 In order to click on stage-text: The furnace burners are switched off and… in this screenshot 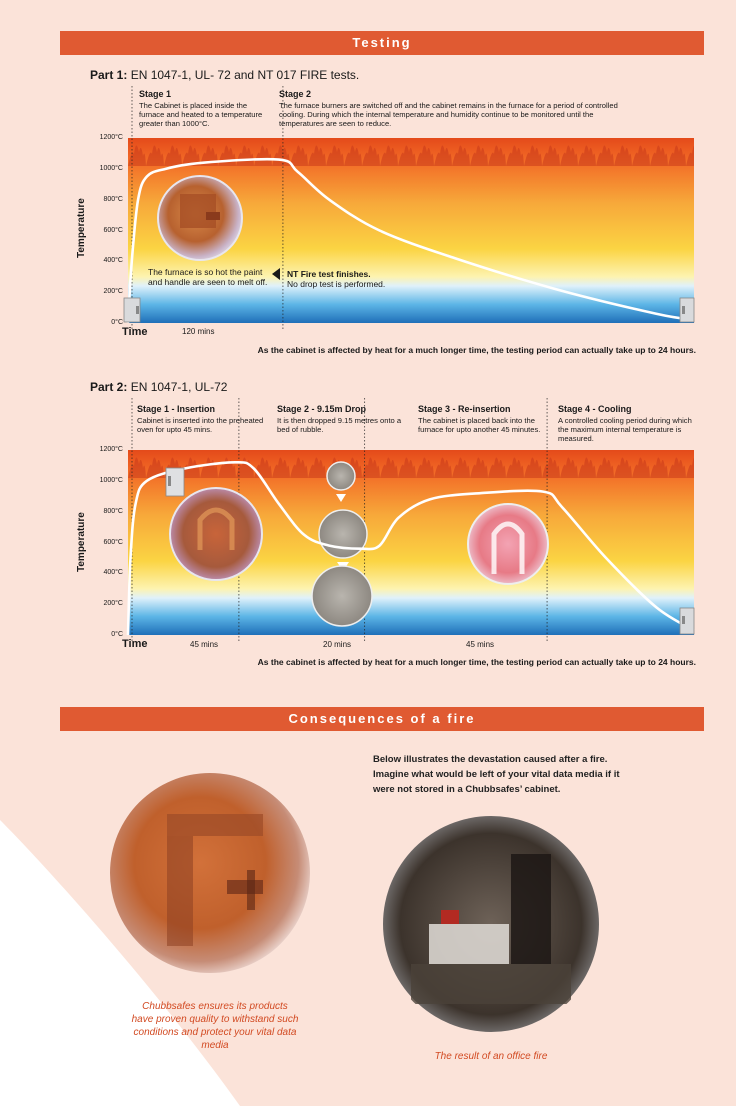, I will do `click(448, 115)`.